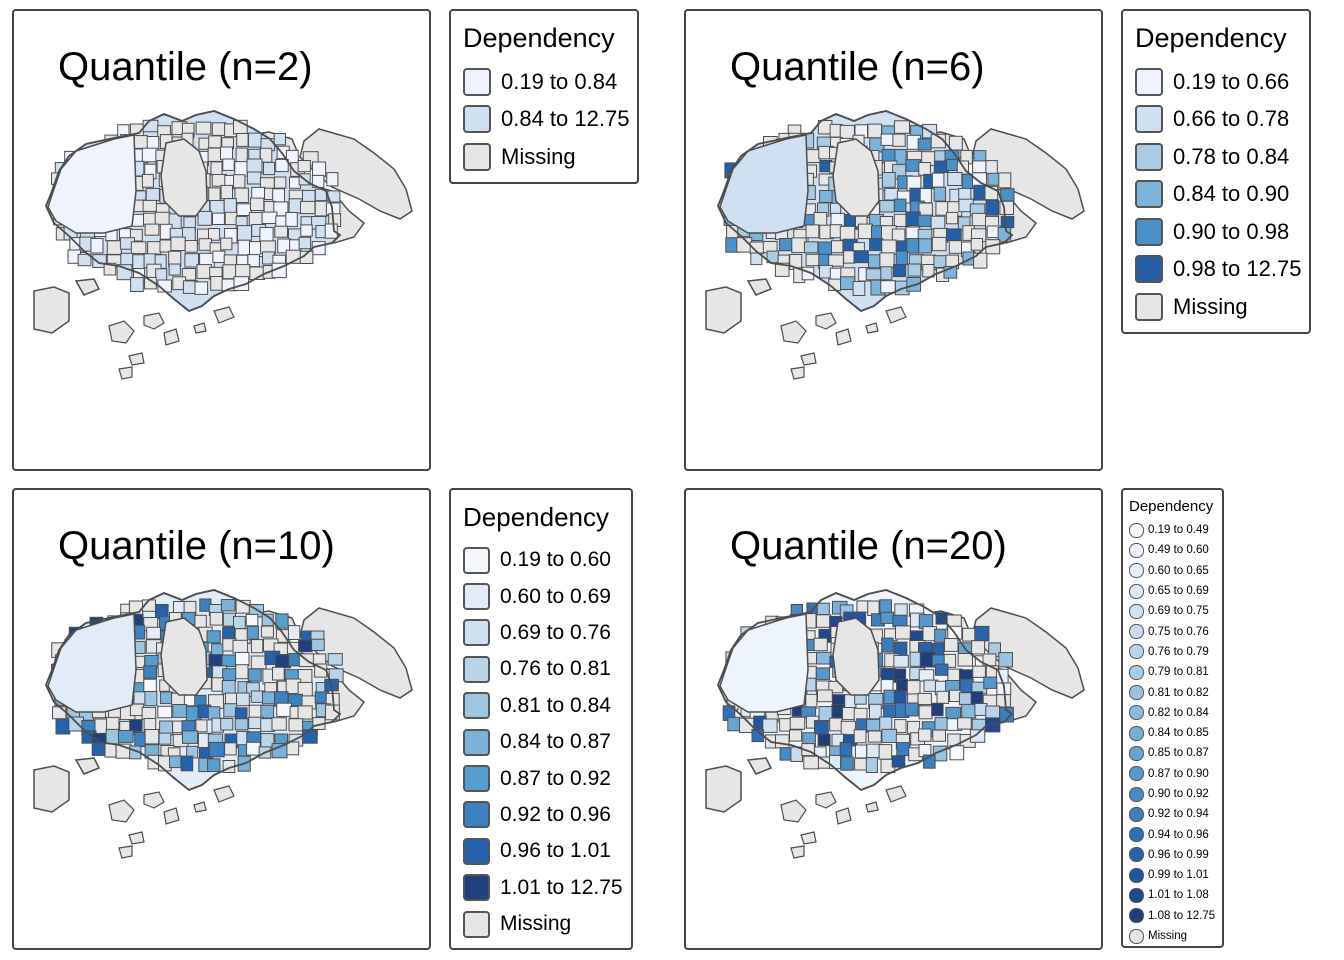  What do you see at coordinates (1231, 231) in the screenshot?
I see `legend-label: 0.90 to 0.98` at bounding box center [1231, 231].